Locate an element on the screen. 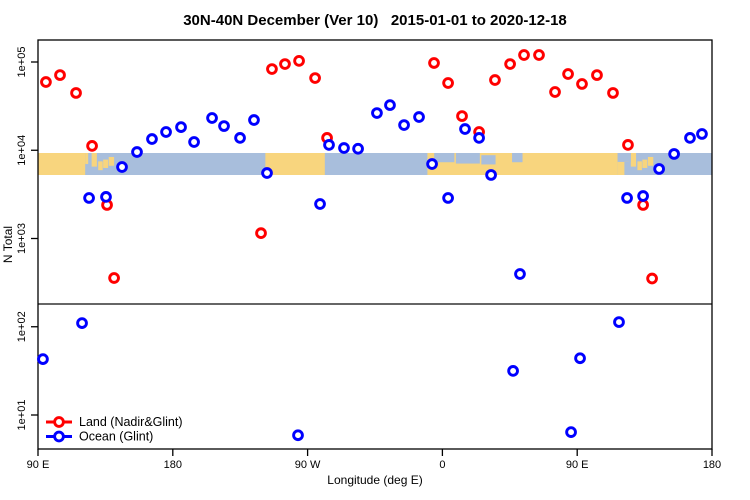 The image size is (750, 500). x-axis-title: Longitude (deg E) is located at coordinates (374, 480).